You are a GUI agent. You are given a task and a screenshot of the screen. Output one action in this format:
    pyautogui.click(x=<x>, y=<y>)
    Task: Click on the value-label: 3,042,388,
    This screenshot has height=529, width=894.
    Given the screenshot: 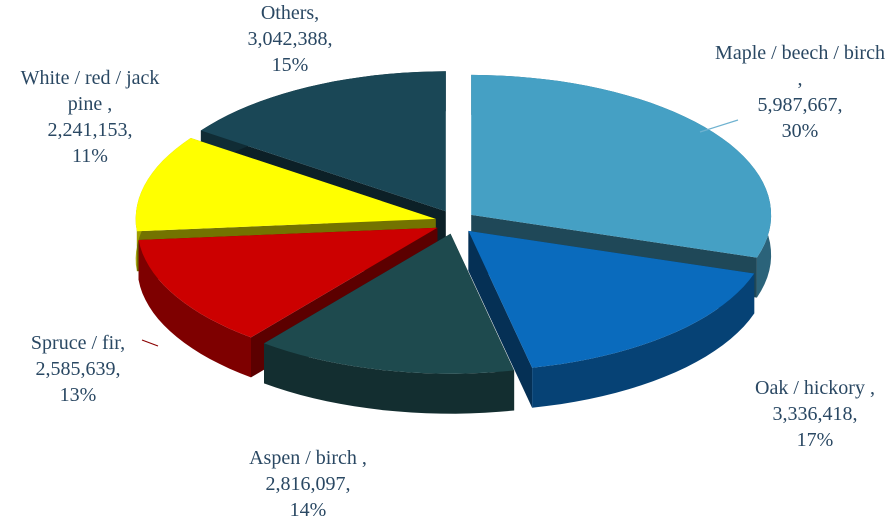 What is the action you would take?
    pyautogui.click(x=290, y=39)
    